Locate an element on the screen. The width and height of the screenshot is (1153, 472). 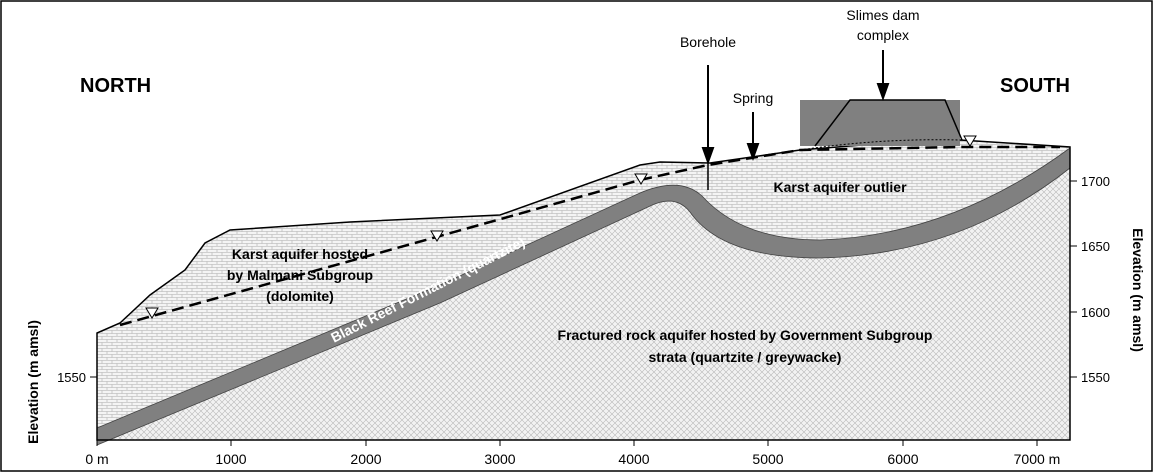
unit-label: Karst aquifer outlier is located at coordinates (840, 187).